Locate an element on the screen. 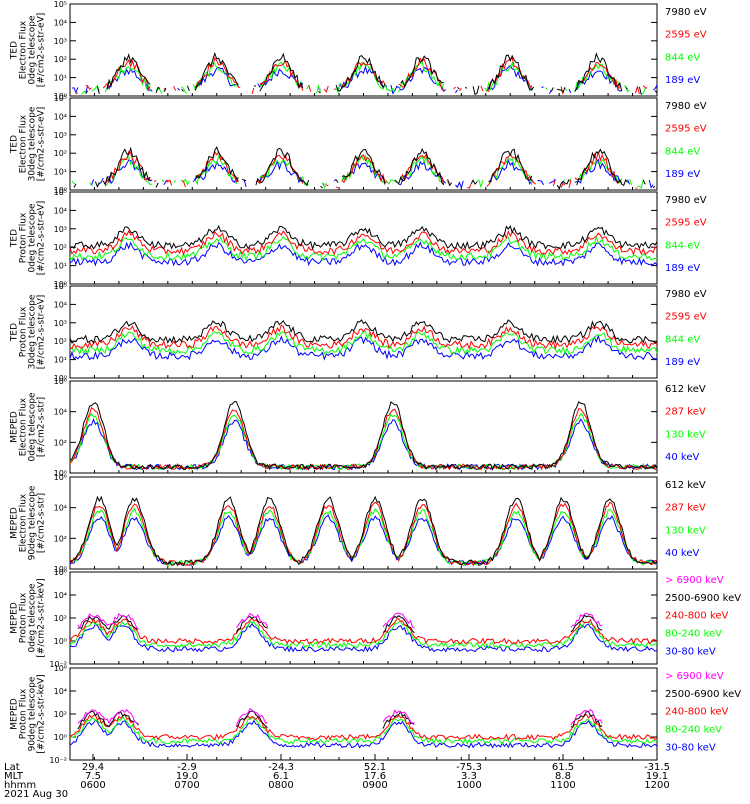 This screenshot has width=750, height=804. panel-frame is located at coordinates (363, 144).